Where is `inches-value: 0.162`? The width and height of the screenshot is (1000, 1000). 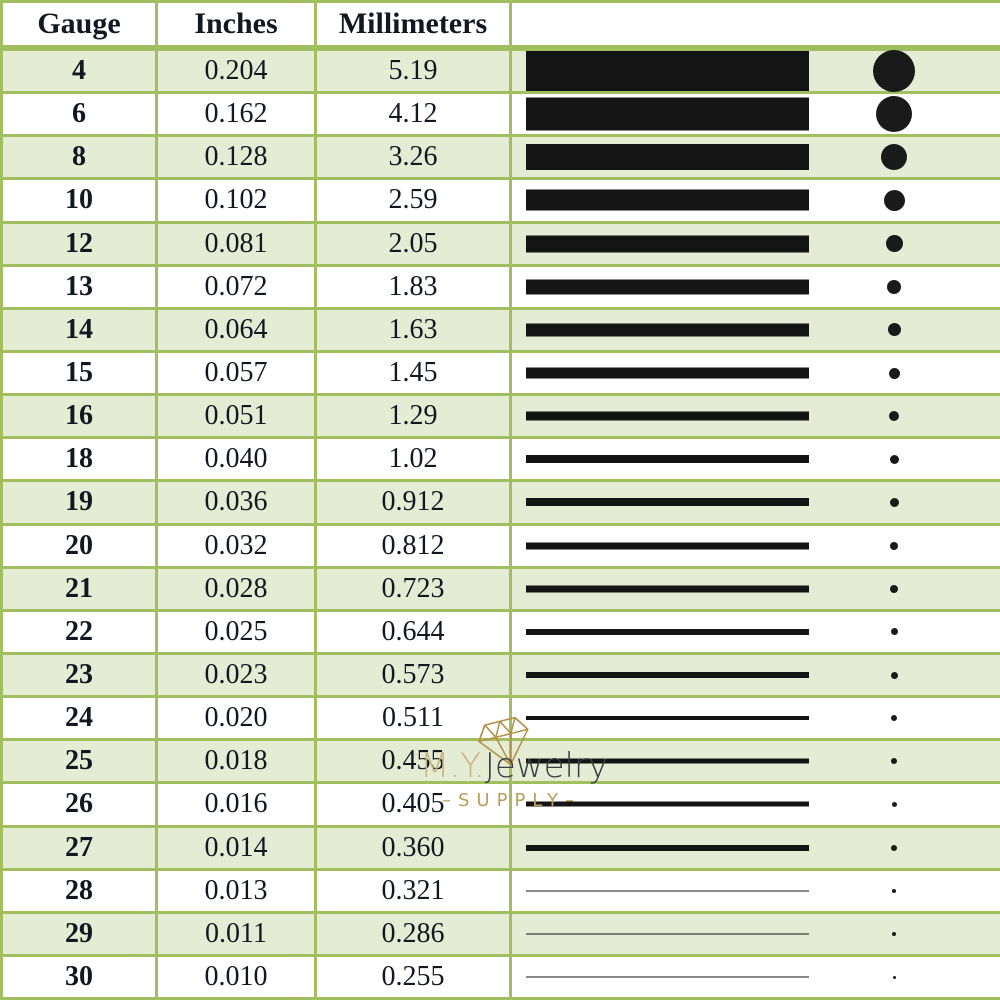 inches-value: 0.162 is located at coordinates (237, 114).